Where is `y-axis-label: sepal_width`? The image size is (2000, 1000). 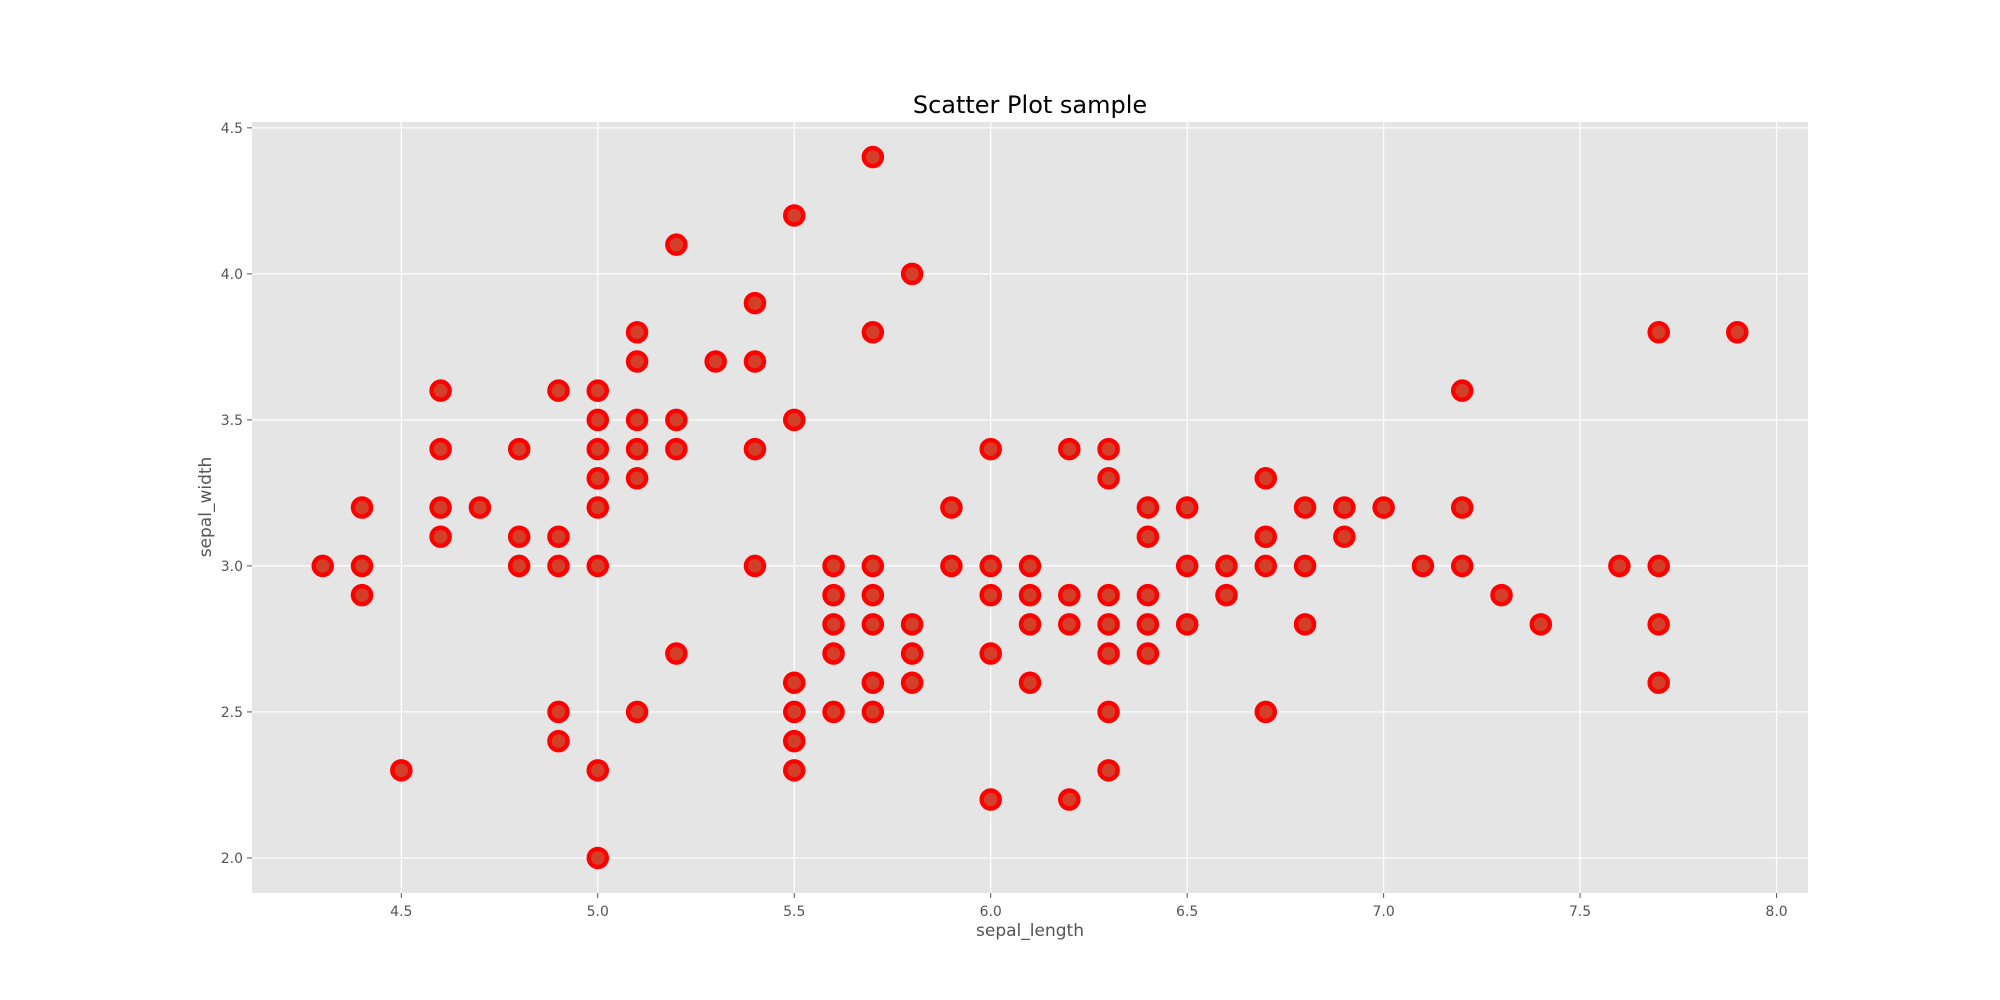
y-axis-label: sepal_width is located at coordinates (206, 507).